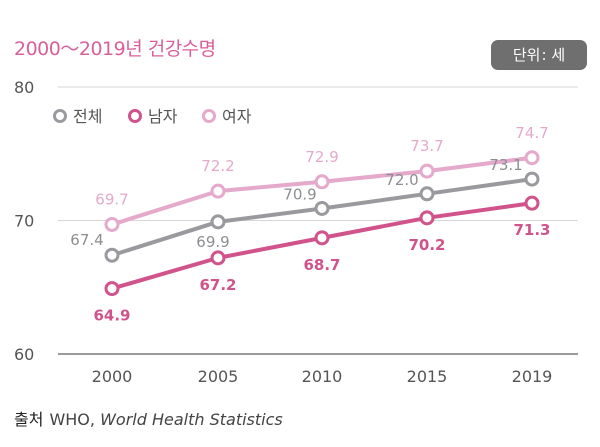 This screenshot has height=447, width=600. What do you see at coordinates (111, 316) in the screenshot?
I see `data-label-male: 64.9` at bounding box center [111, 316].